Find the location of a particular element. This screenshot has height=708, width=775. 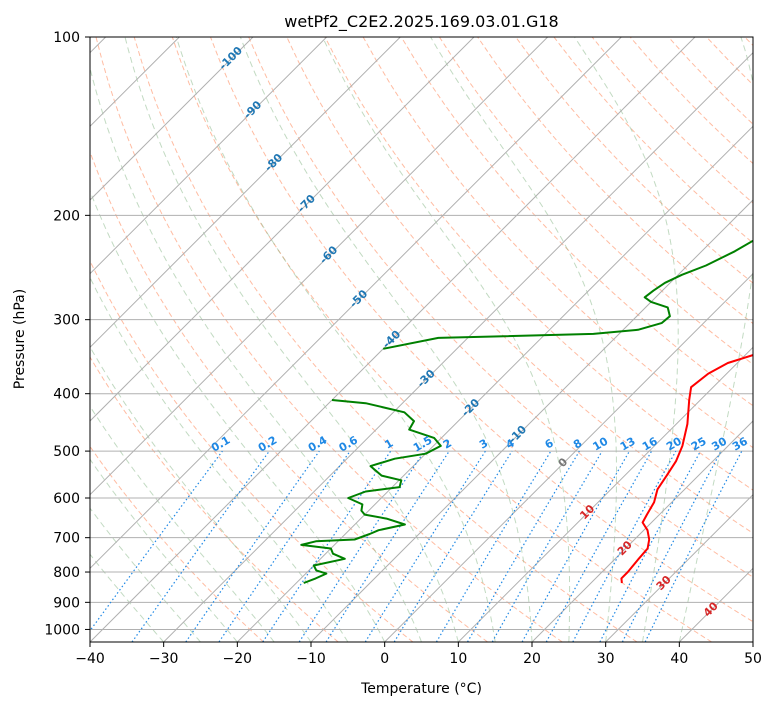

y-tick-label: 200 is located at coordinates (66, 216).